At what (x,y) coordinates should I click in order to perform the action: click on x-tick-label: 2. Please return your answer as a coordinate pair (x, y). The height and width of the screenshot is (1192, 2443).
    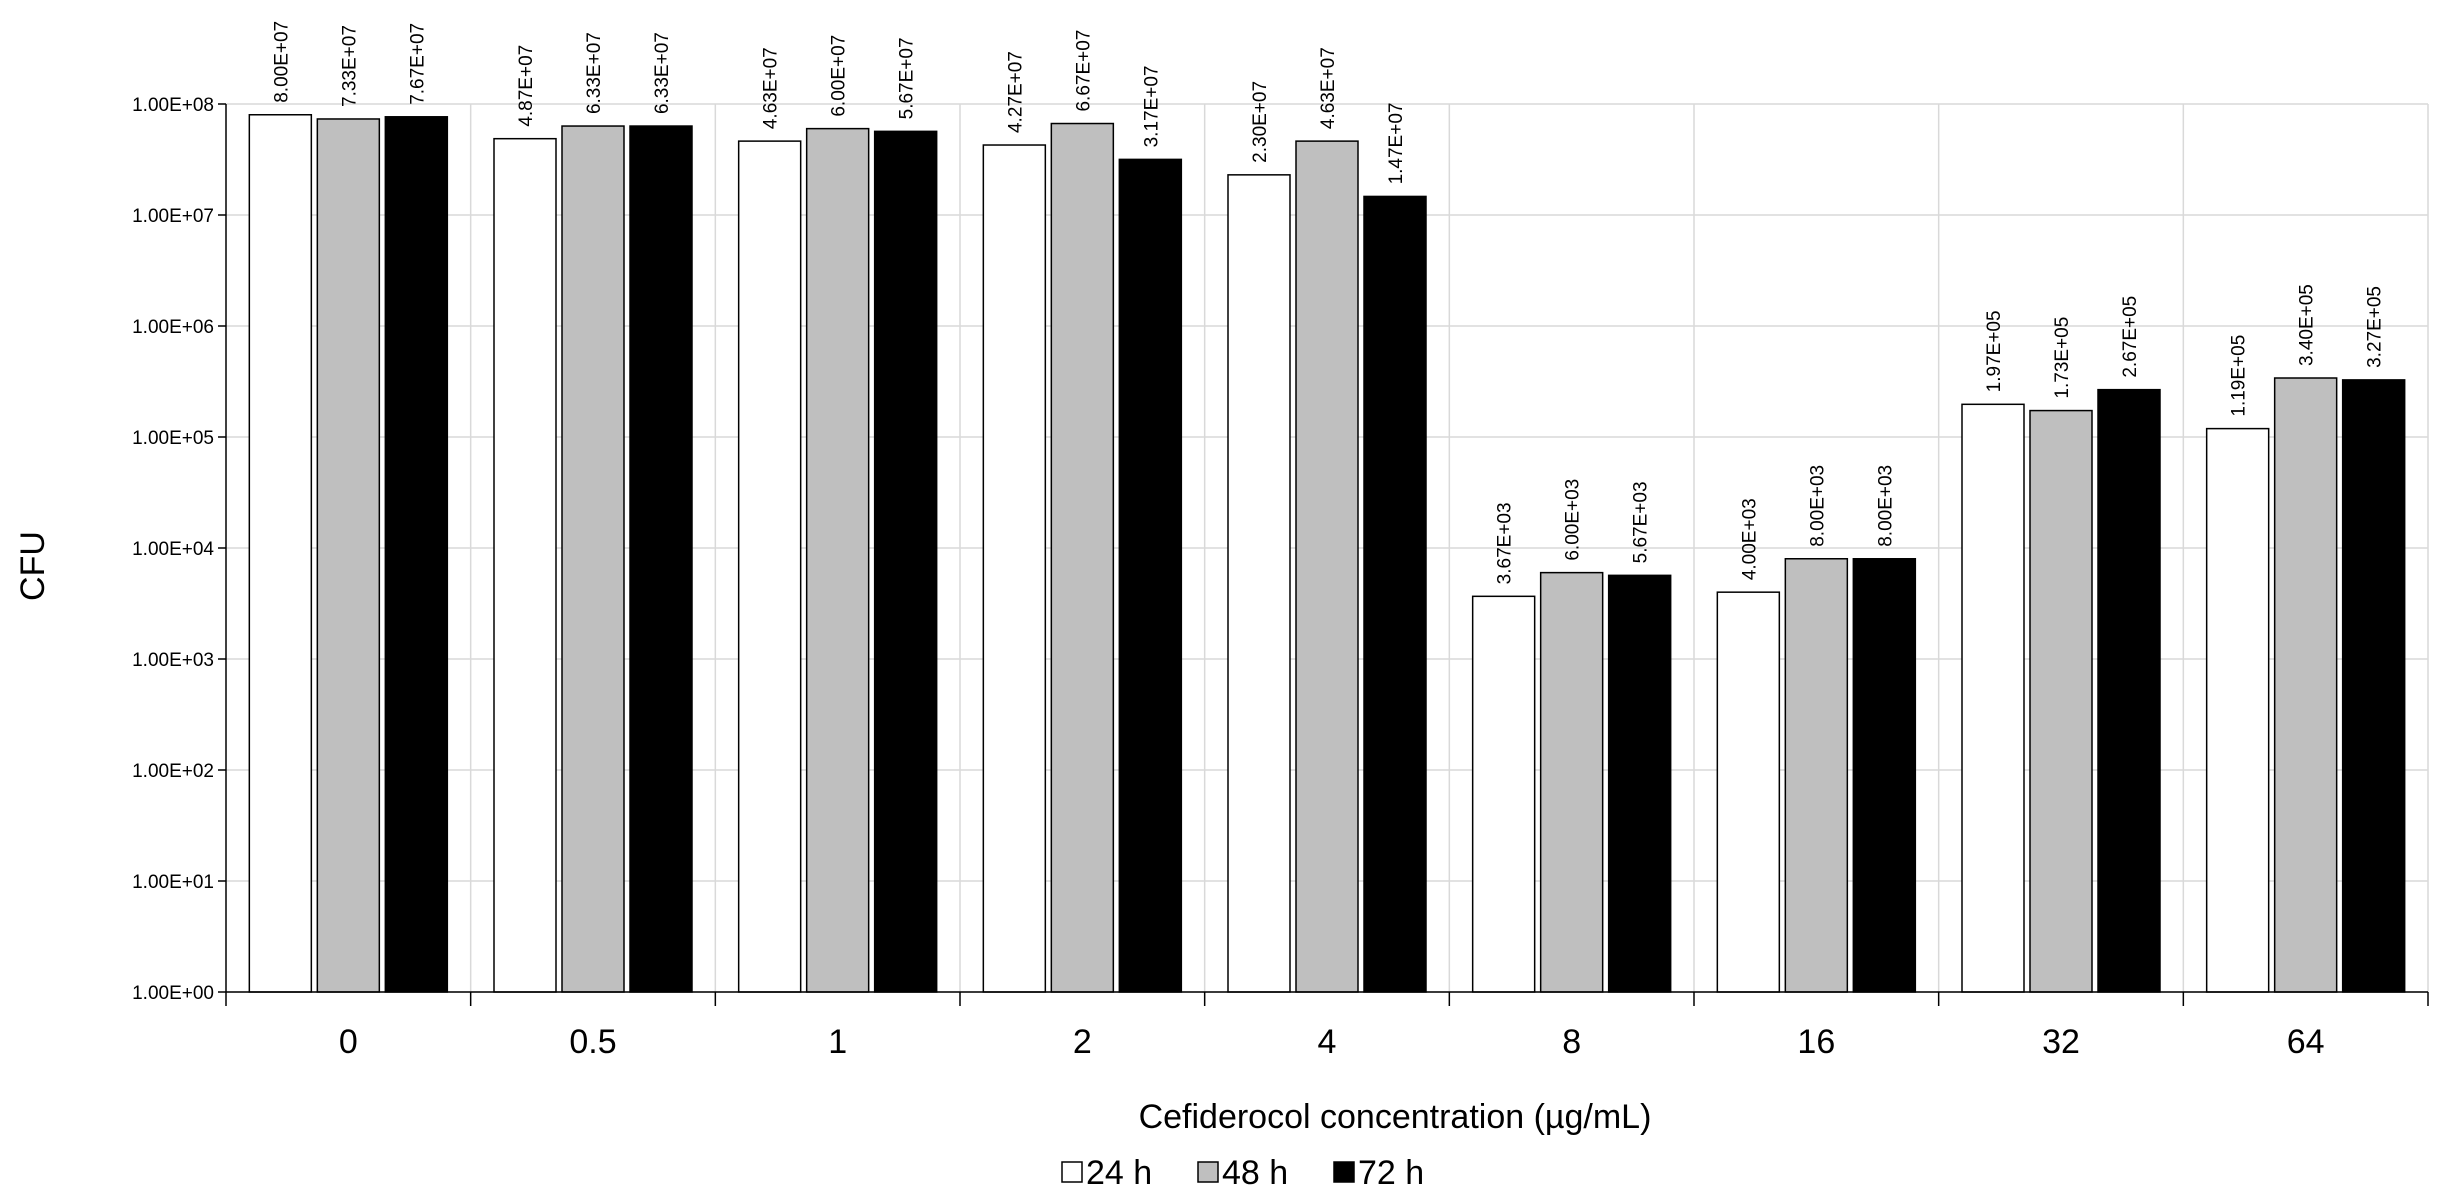
    Looking at the image, I should click on (1082, 1042).